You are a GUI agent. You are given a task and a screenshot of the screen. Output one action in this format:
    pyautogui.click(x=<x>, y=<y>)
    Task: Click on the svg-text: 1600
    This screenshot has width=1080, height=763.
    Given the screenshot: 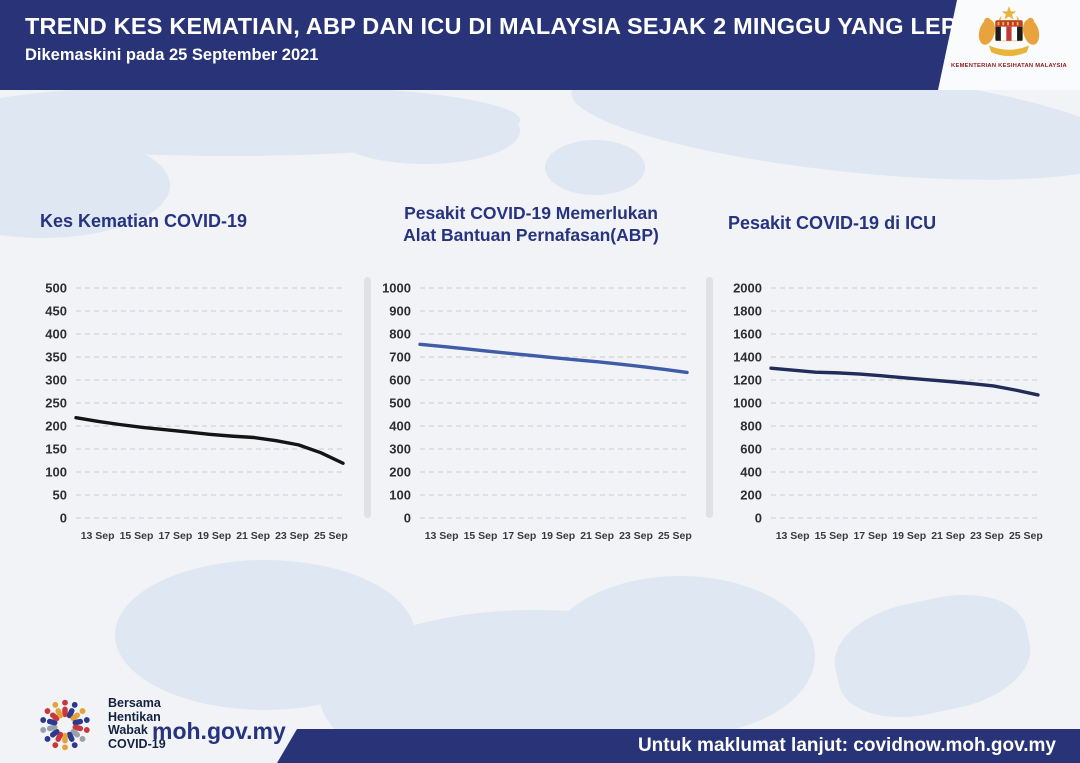 What is the action you would take?
    pyautogui.click(x=747, y=334)
    